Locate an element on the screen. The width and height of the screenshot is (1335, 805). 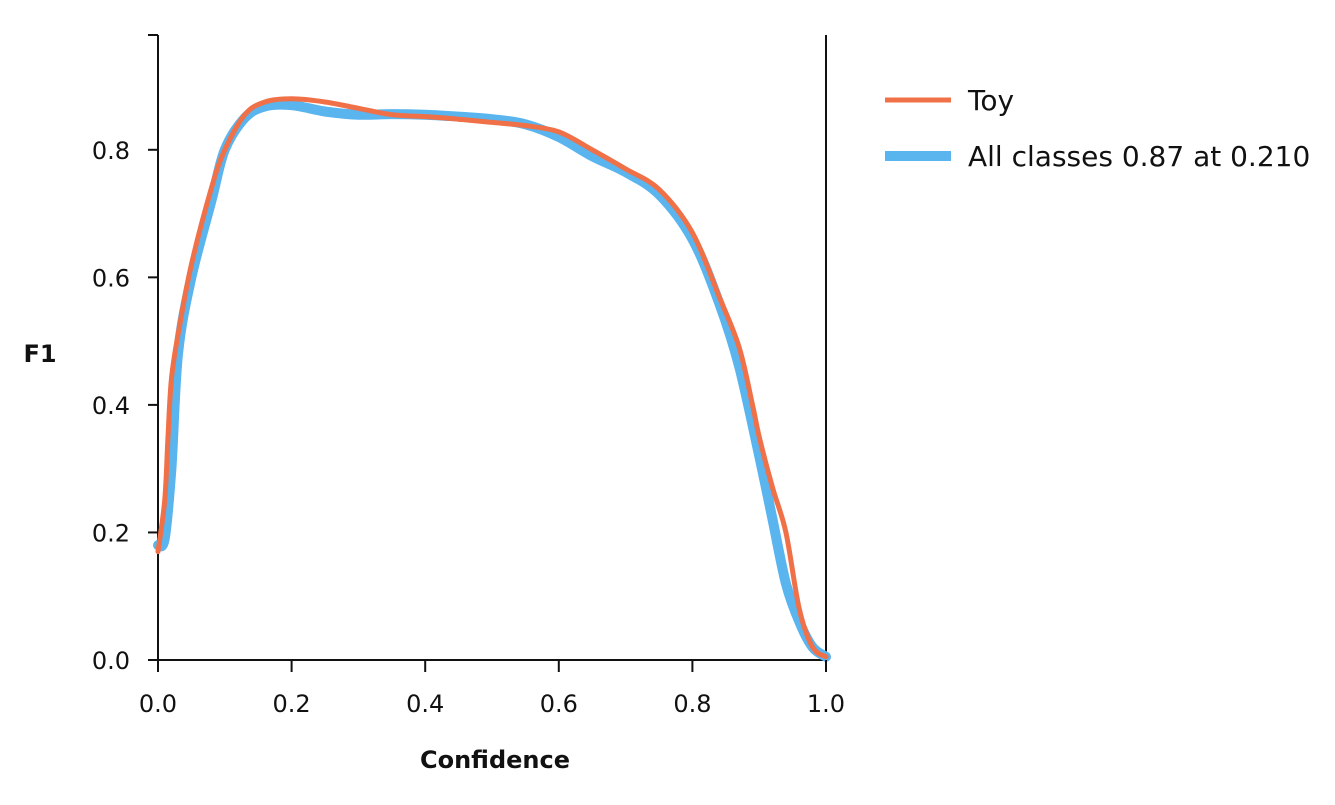
x-tick-label: 0.2 is located at coordinates (292, 704).